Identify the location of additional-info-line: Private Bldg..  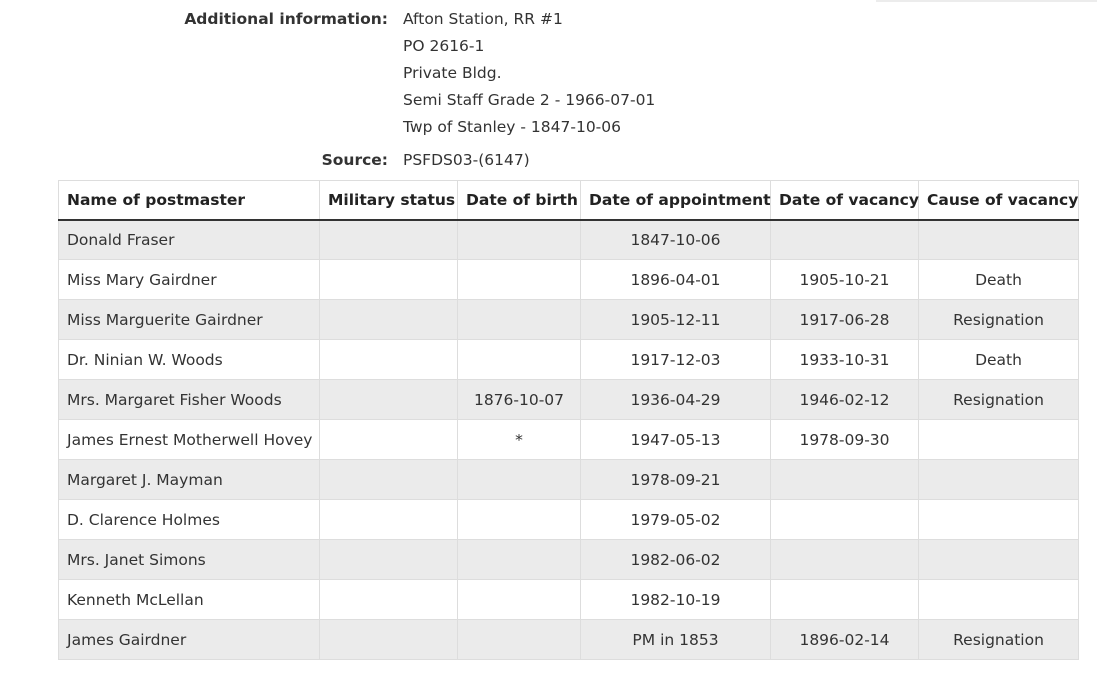
(452, 73).